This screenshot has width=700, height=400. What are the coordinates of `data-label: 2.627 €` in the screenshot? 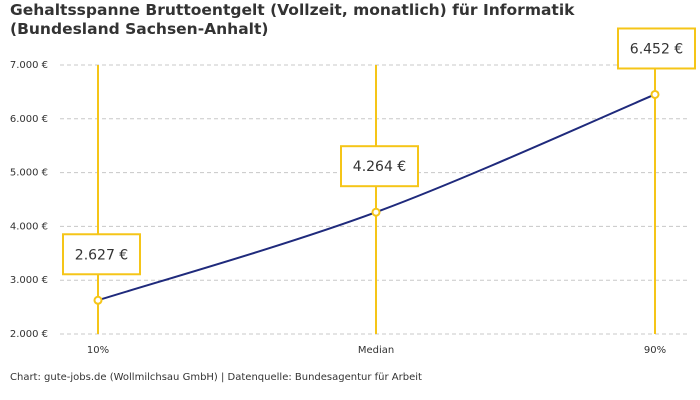 It's located at (101, 255).